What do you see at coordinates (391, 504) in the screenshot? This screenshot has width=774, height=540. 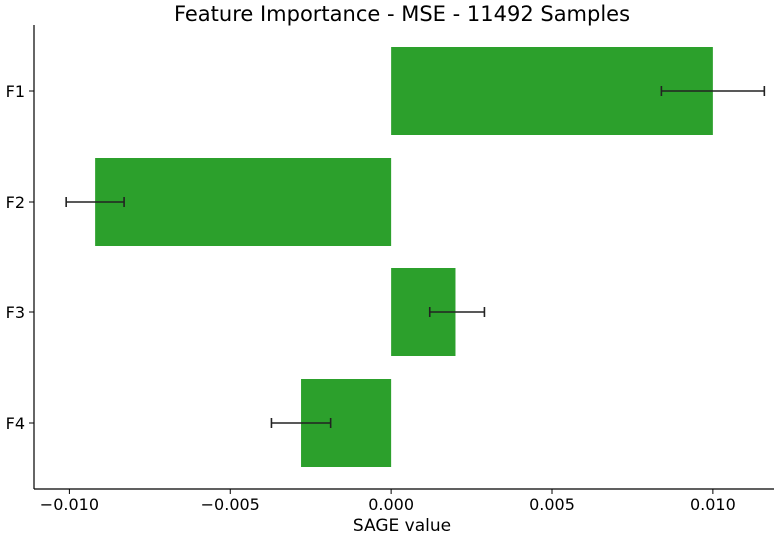 I see `x-tick-label: 0.000` at bounding box center [391, 504].